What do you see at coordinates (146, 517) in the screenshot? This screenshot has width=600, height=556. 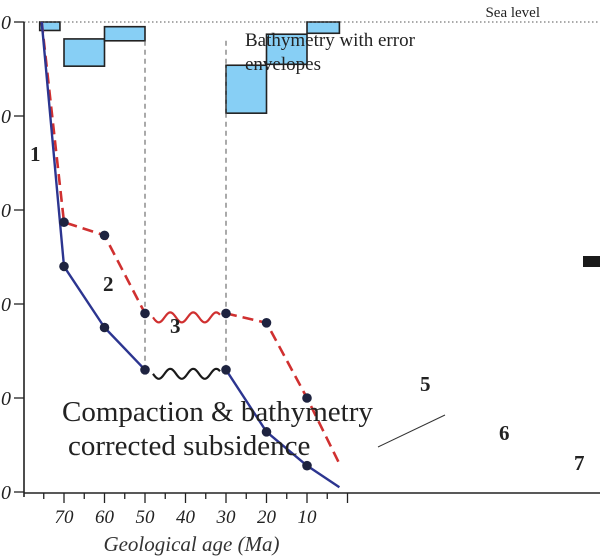 I see `x-tick-label-50: 50` at bounding box center [146, 517].